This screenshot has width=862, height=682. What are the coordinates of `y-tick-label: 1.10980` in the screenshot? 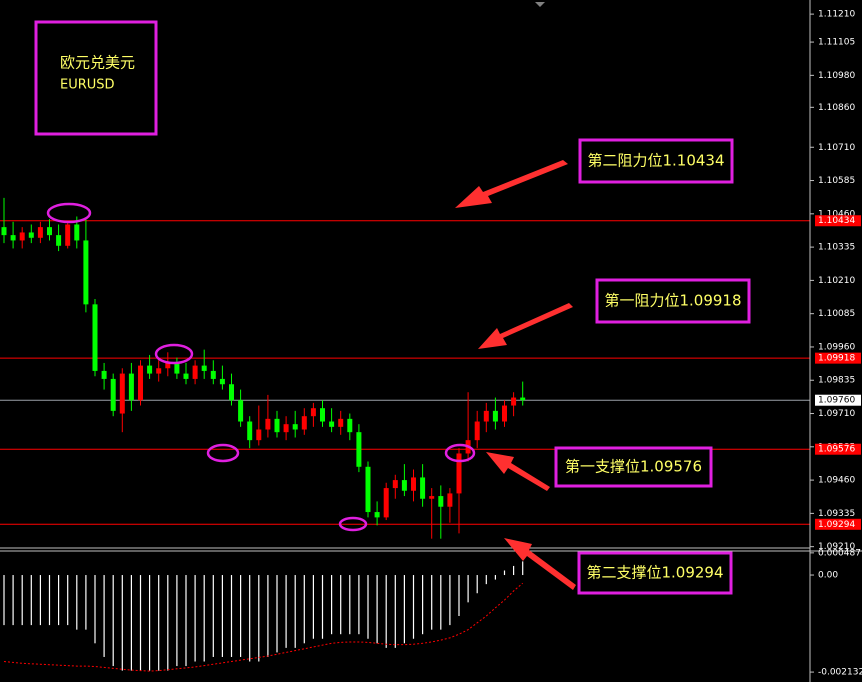 It's located at (836, 76).